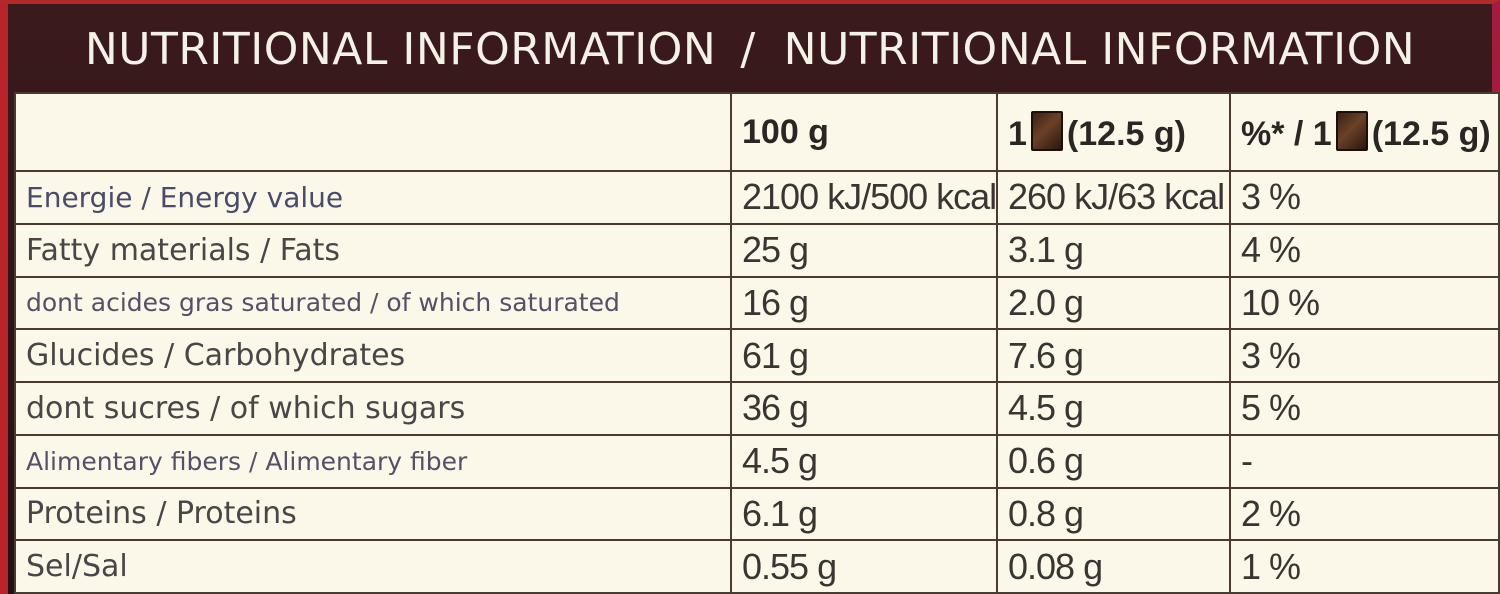  I want to click on table-header-row: 100 g 1 (12.5 g) %* / 1 (12.5 g), so click(757, 132).